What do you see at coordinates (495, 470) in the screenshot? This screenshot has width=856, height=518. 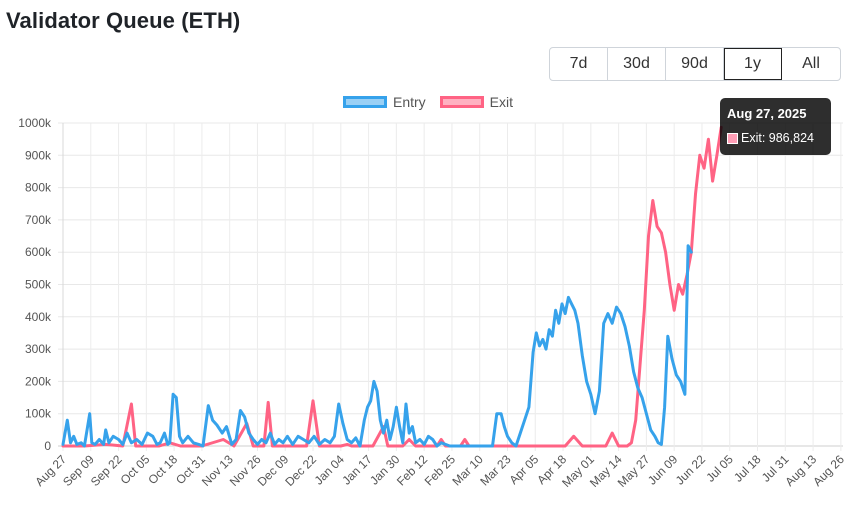 I see `x-tick-label: Mar 23` at bounding box center [495, 470].